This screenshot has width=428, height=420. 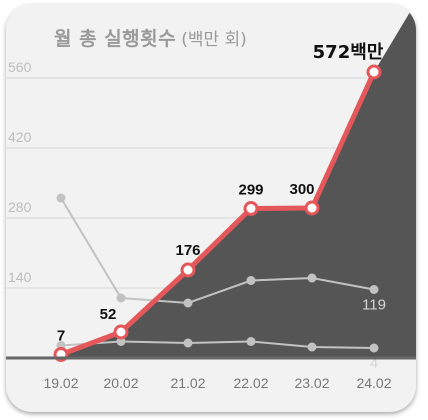 What do you see at coordinates (20, 137) in the screenshot?
I see `y-tick-label: 420` at bounding box center [20, 137].